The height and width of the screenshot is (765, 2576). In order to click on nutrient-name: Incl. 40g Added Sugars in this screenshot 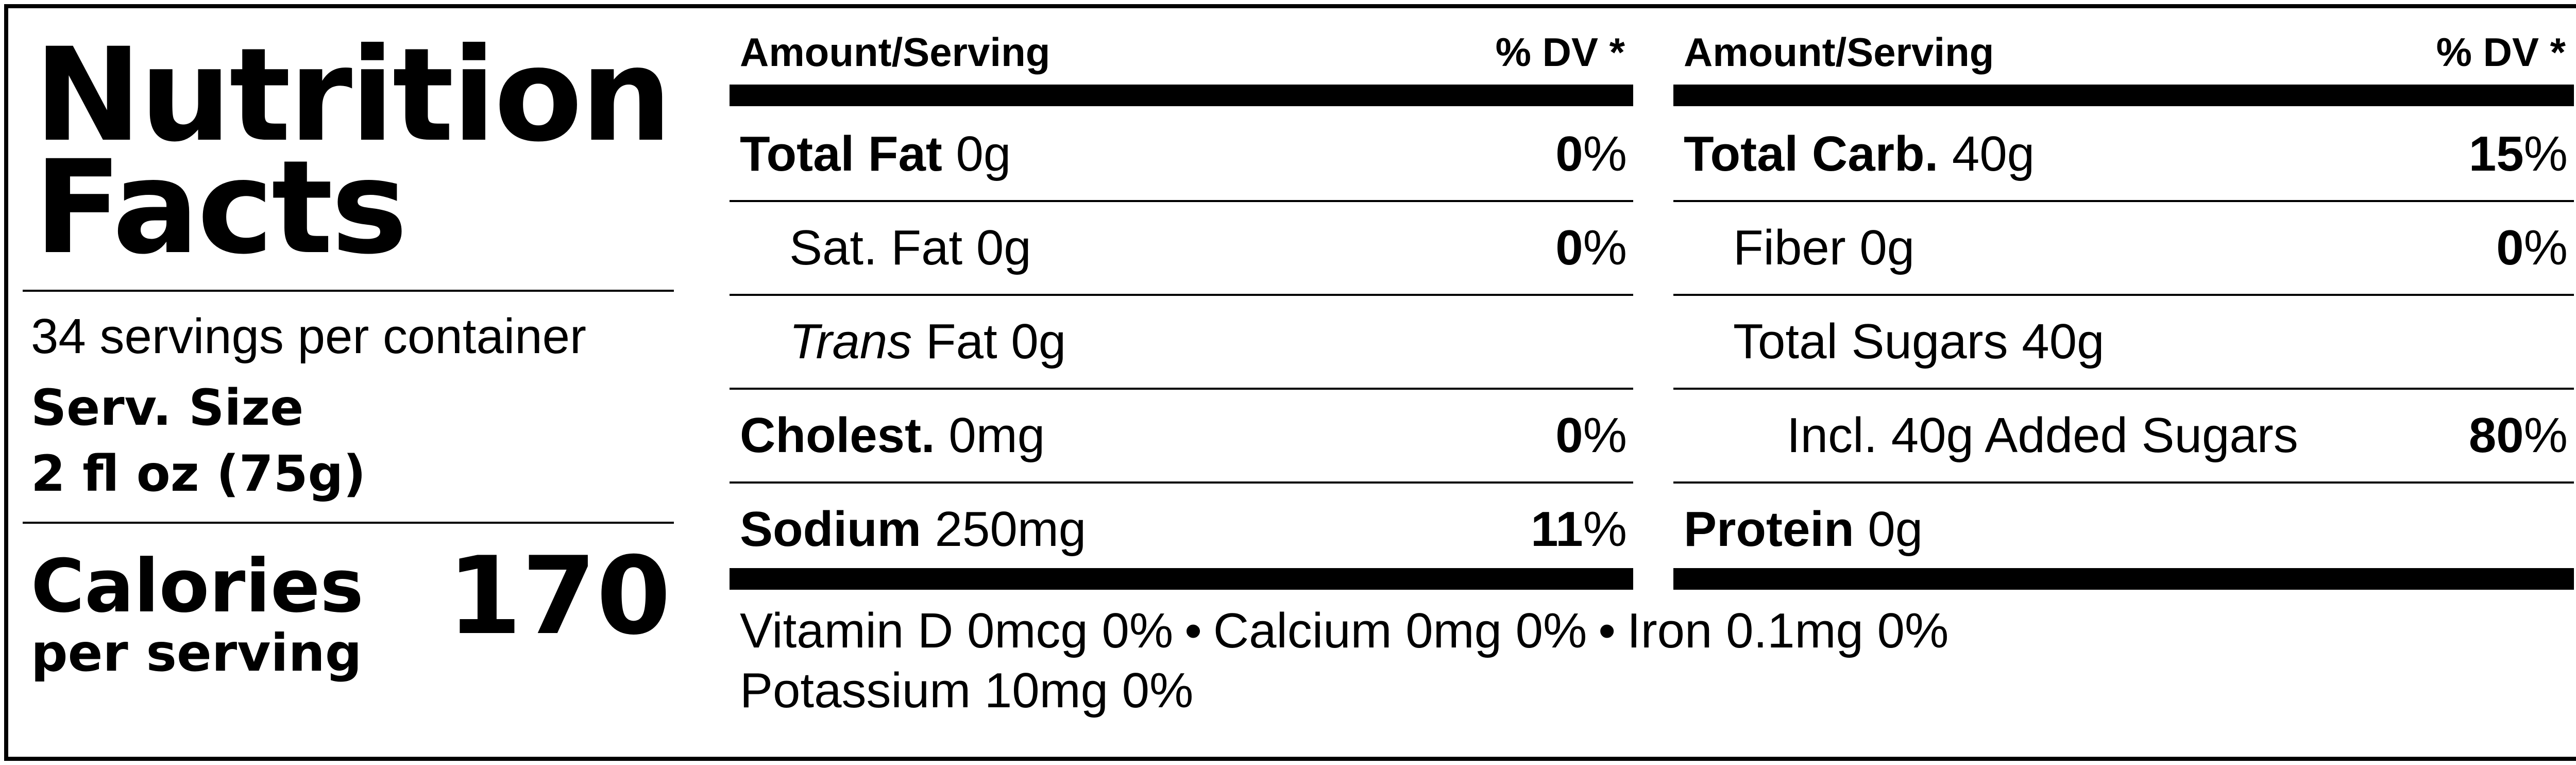, I will do `click(2042, 435)`.